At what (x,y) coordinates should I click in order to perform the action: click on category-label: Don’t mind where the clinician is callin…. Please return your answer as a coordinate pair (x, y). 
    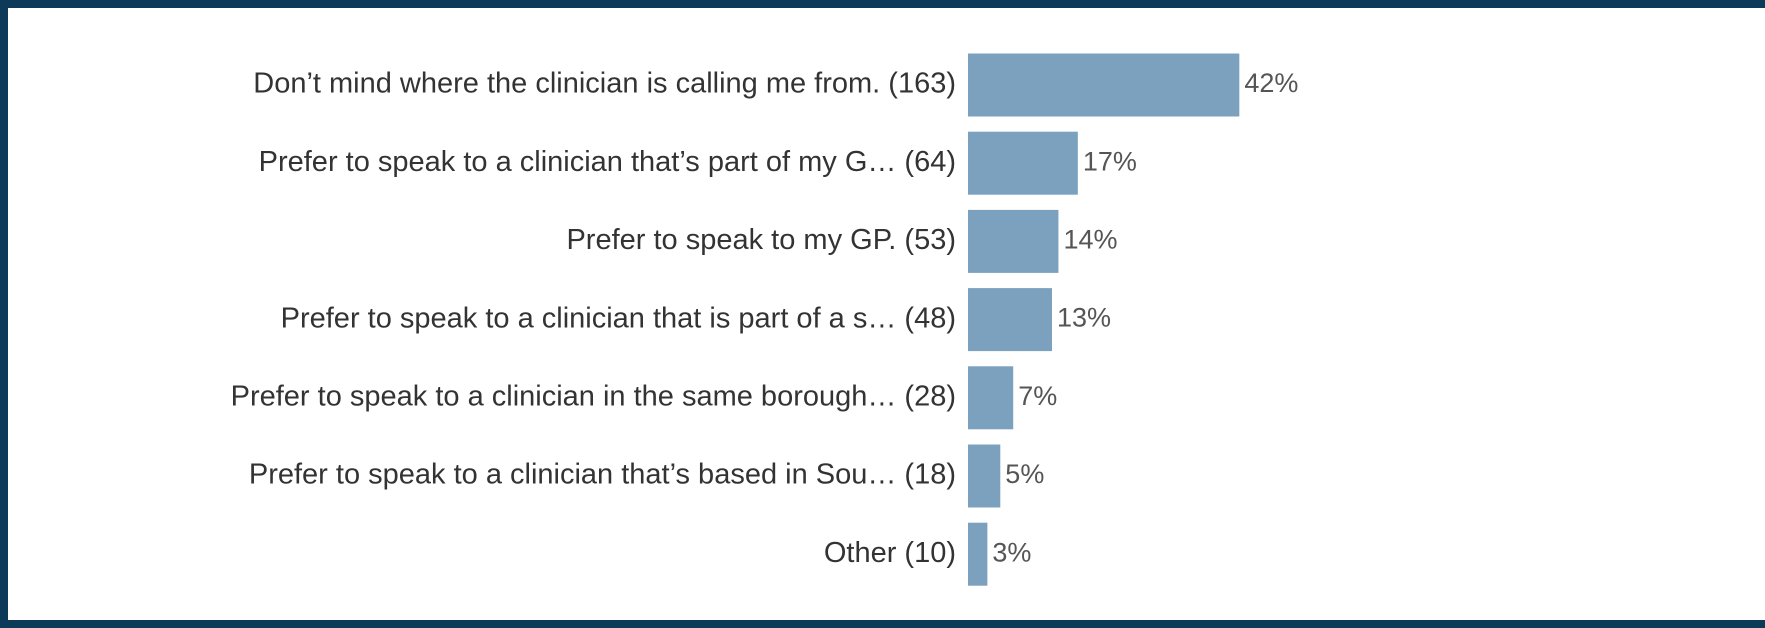
    Looking at the image, I should click on (604, 84).